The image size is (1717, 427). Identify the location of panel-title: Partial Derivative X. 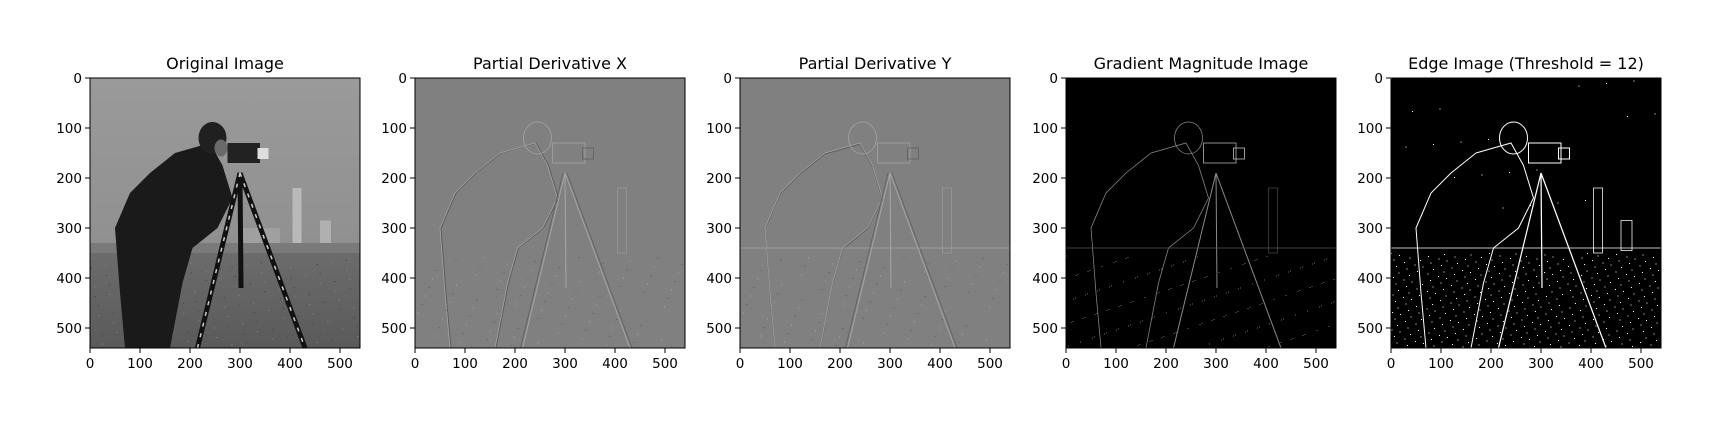
(550, 63).